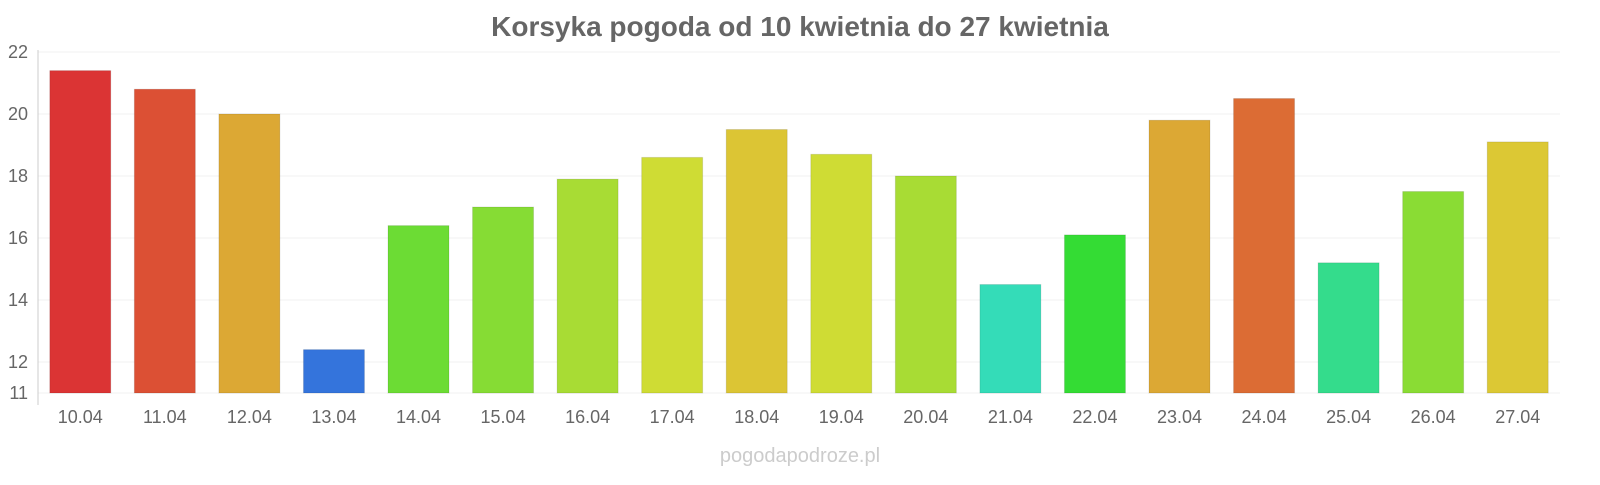  Describe the element at coordinates (18, 238) in the screenshot. I see `y-tick-label: 16` at that location.